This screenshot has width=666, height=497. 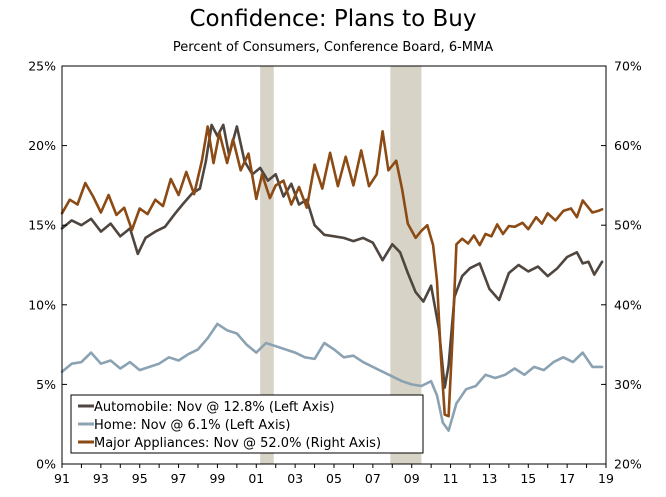 What do you see at coordinates (628, 225) in the screenshot?
I see `right-axis-tick-label: 50%` at bounding box center [628, 225].